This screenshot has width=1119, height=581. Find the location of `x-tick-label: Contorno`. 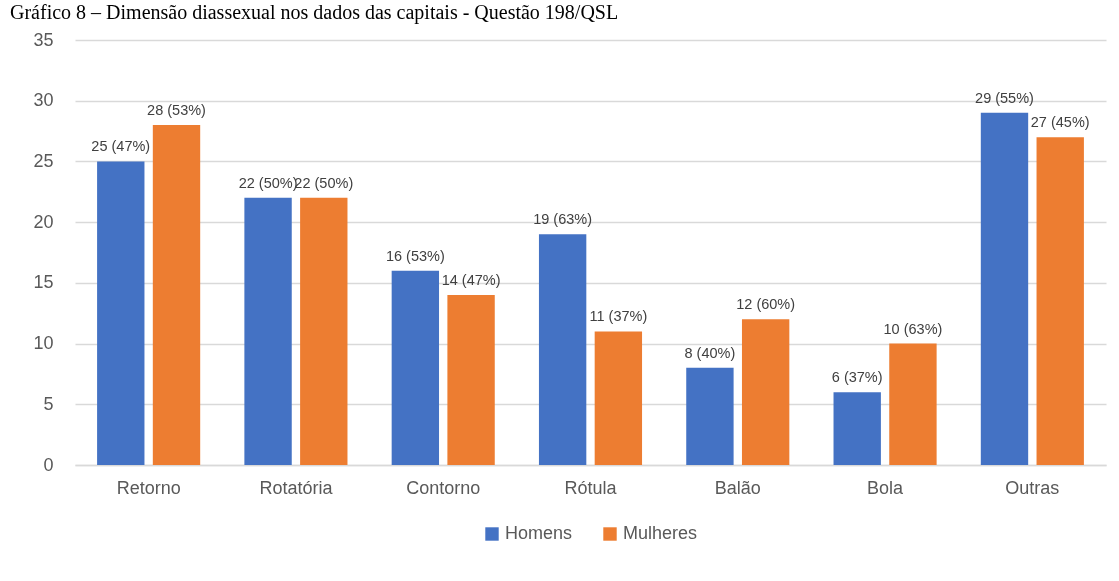

x-tick-label: Contorno is located at coordinates (443, 487).